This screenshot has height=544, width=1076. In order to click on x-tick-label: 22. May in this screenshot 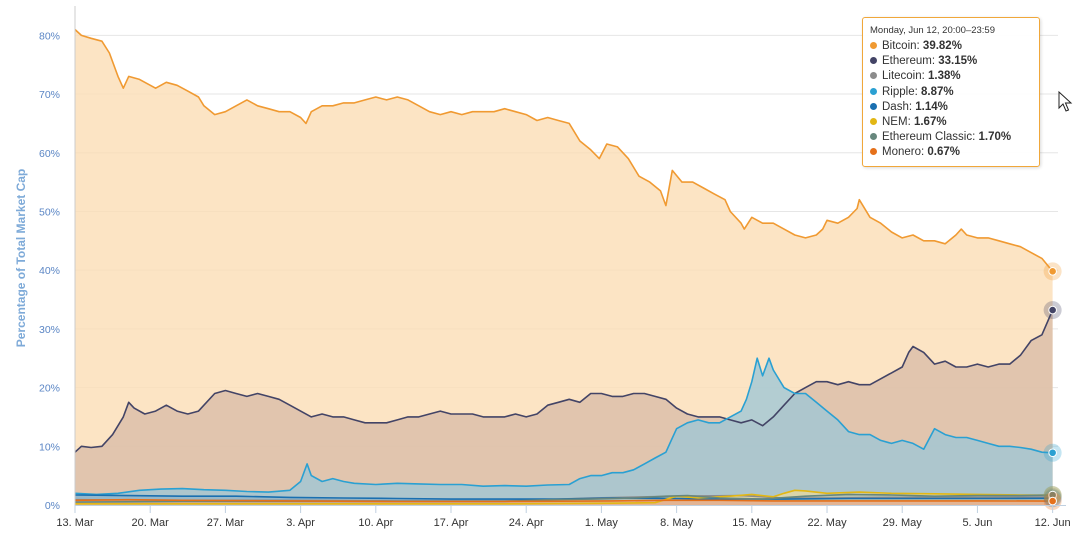, I will do `click(827, 523)`.